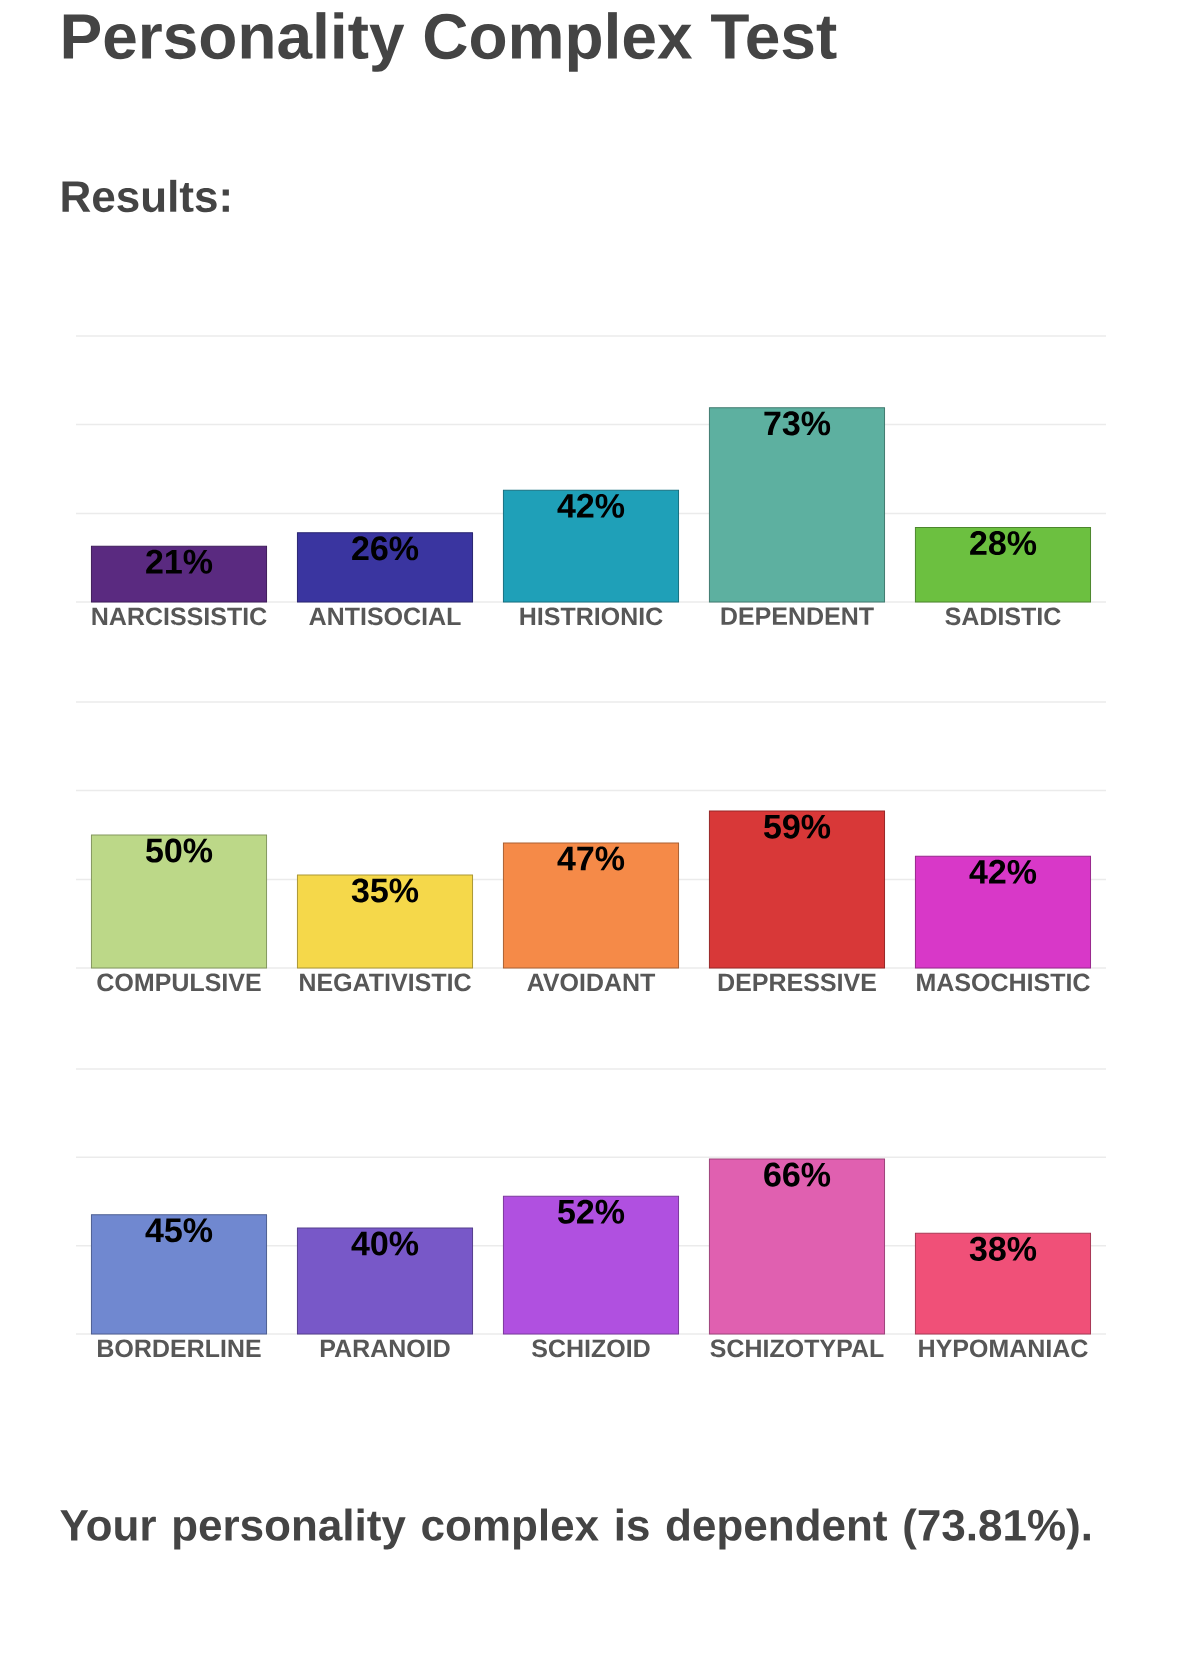 This screenshot has height=1664, width=1179. I want to click on x-tick-label: NEGATIVISTIC, so click(385, 982).